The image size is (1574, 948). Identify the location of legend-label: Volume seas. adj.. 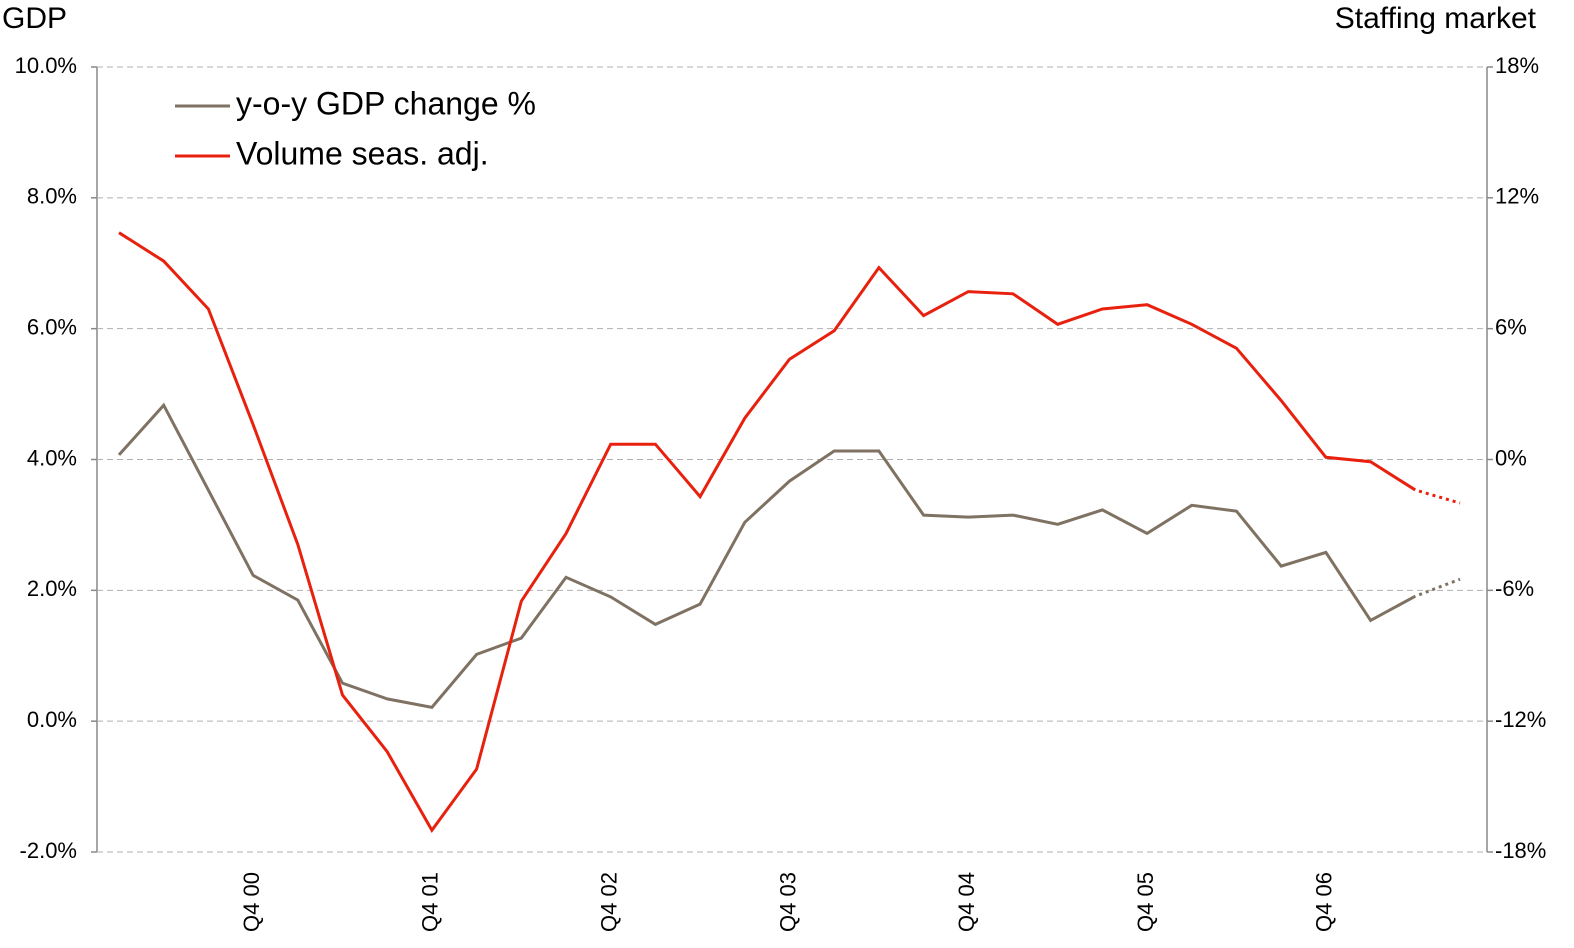
(362, 153).